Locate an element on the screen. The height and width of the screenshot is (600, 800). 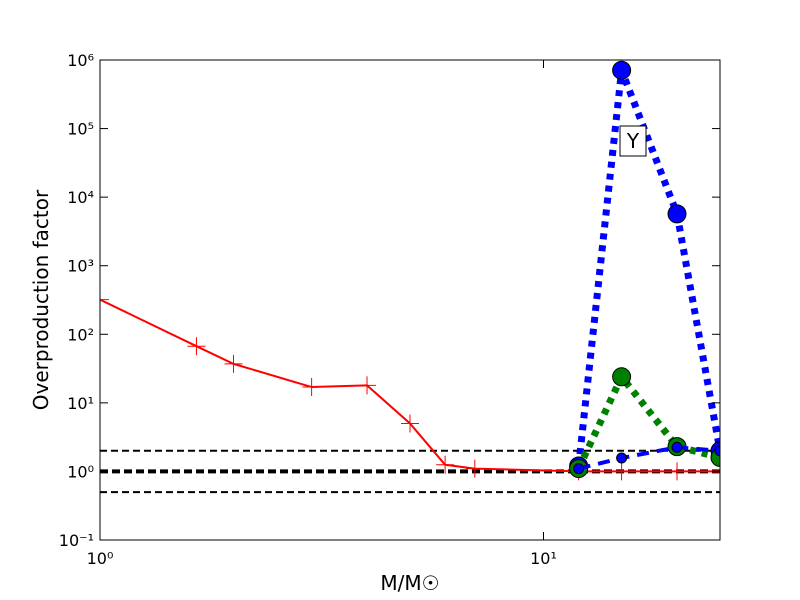
x-tick-label: 10⁰ is located at coordinates (100, 558).